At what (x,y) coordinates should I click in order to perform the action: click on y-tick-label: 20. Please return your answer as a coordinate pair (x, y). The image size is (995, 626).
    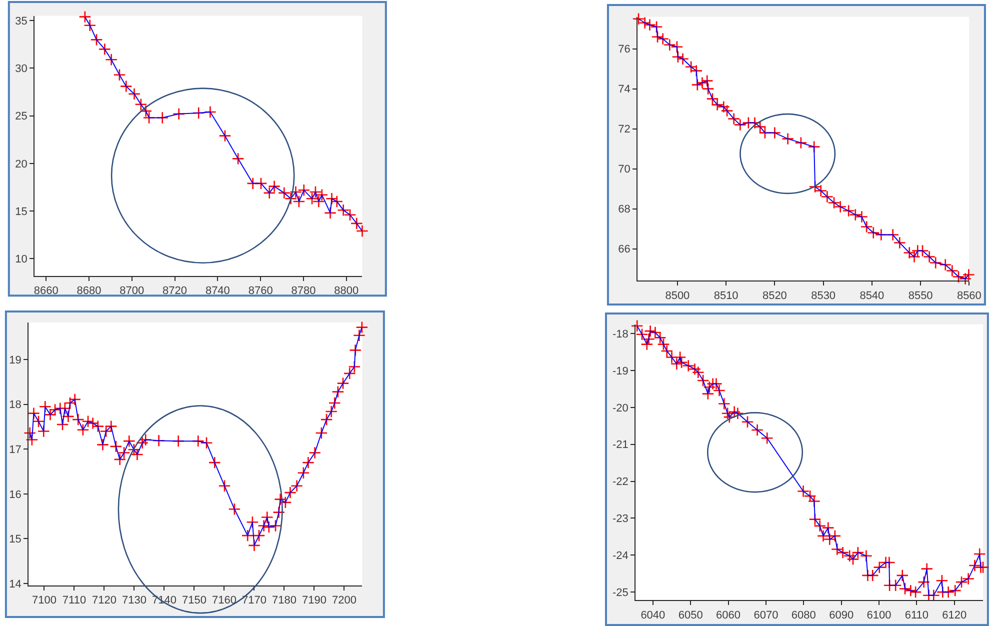
    Looking at the image, I should click on (21, 164).